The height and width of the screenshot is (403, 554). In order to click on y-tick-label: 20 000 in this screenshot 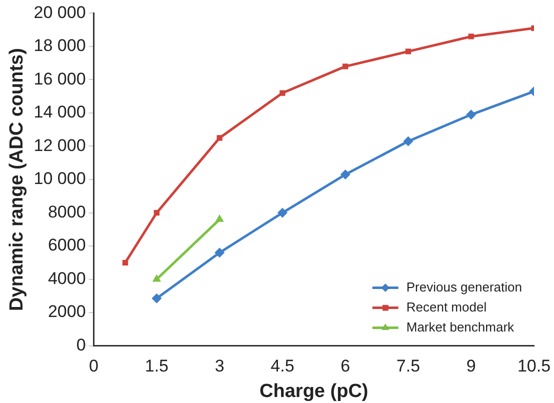, I will do `click(60, 12)`.